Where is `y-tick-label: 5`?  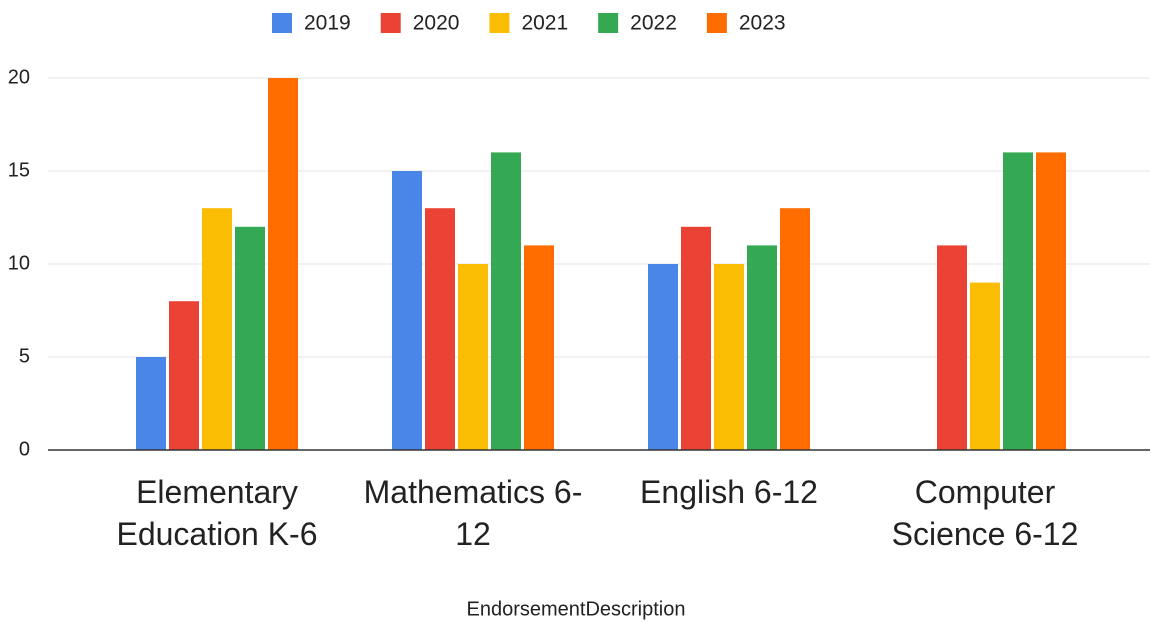 y-tick-label: 5 is located at coordinates (24, 356).